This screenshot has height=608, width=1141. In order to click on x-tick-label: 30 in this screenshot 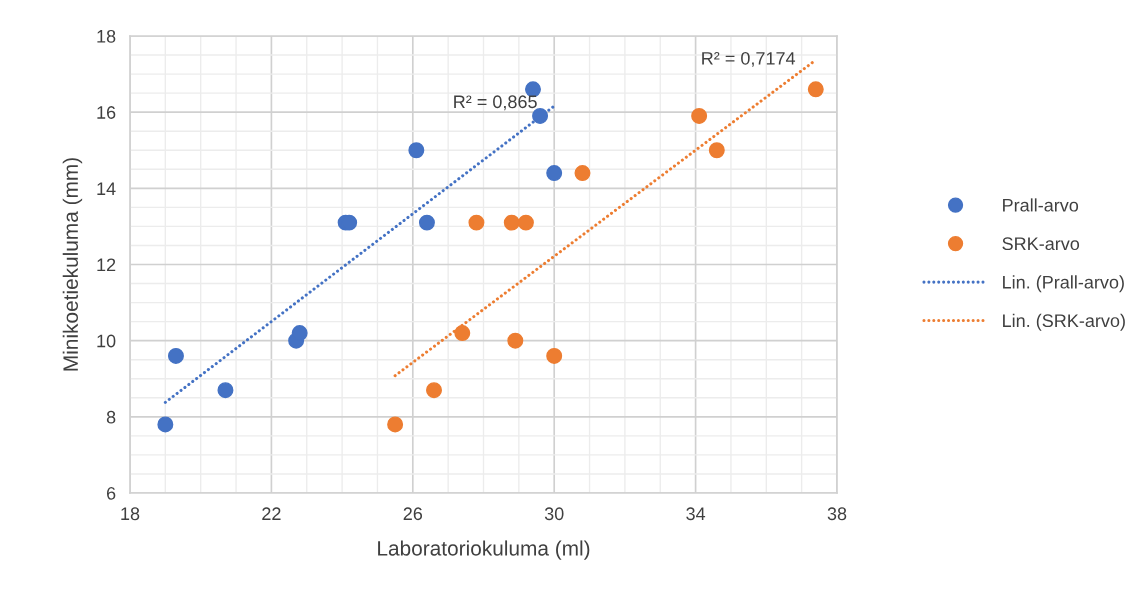, I will do `click(554, 514)`.